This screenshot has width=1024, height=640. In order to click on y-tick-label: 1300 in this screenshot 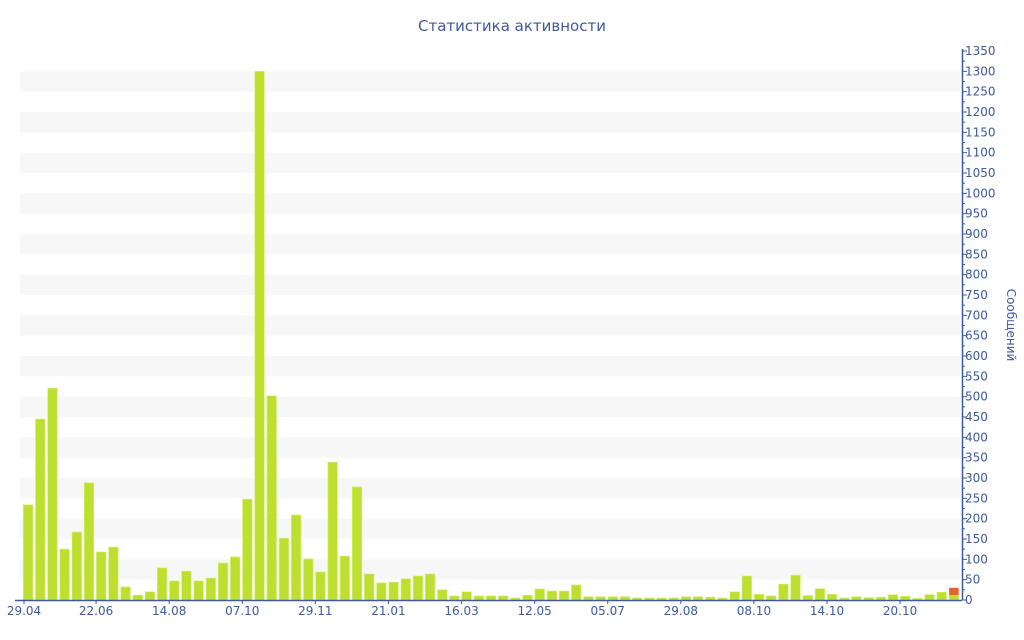, I will do `click(980, 71)`.